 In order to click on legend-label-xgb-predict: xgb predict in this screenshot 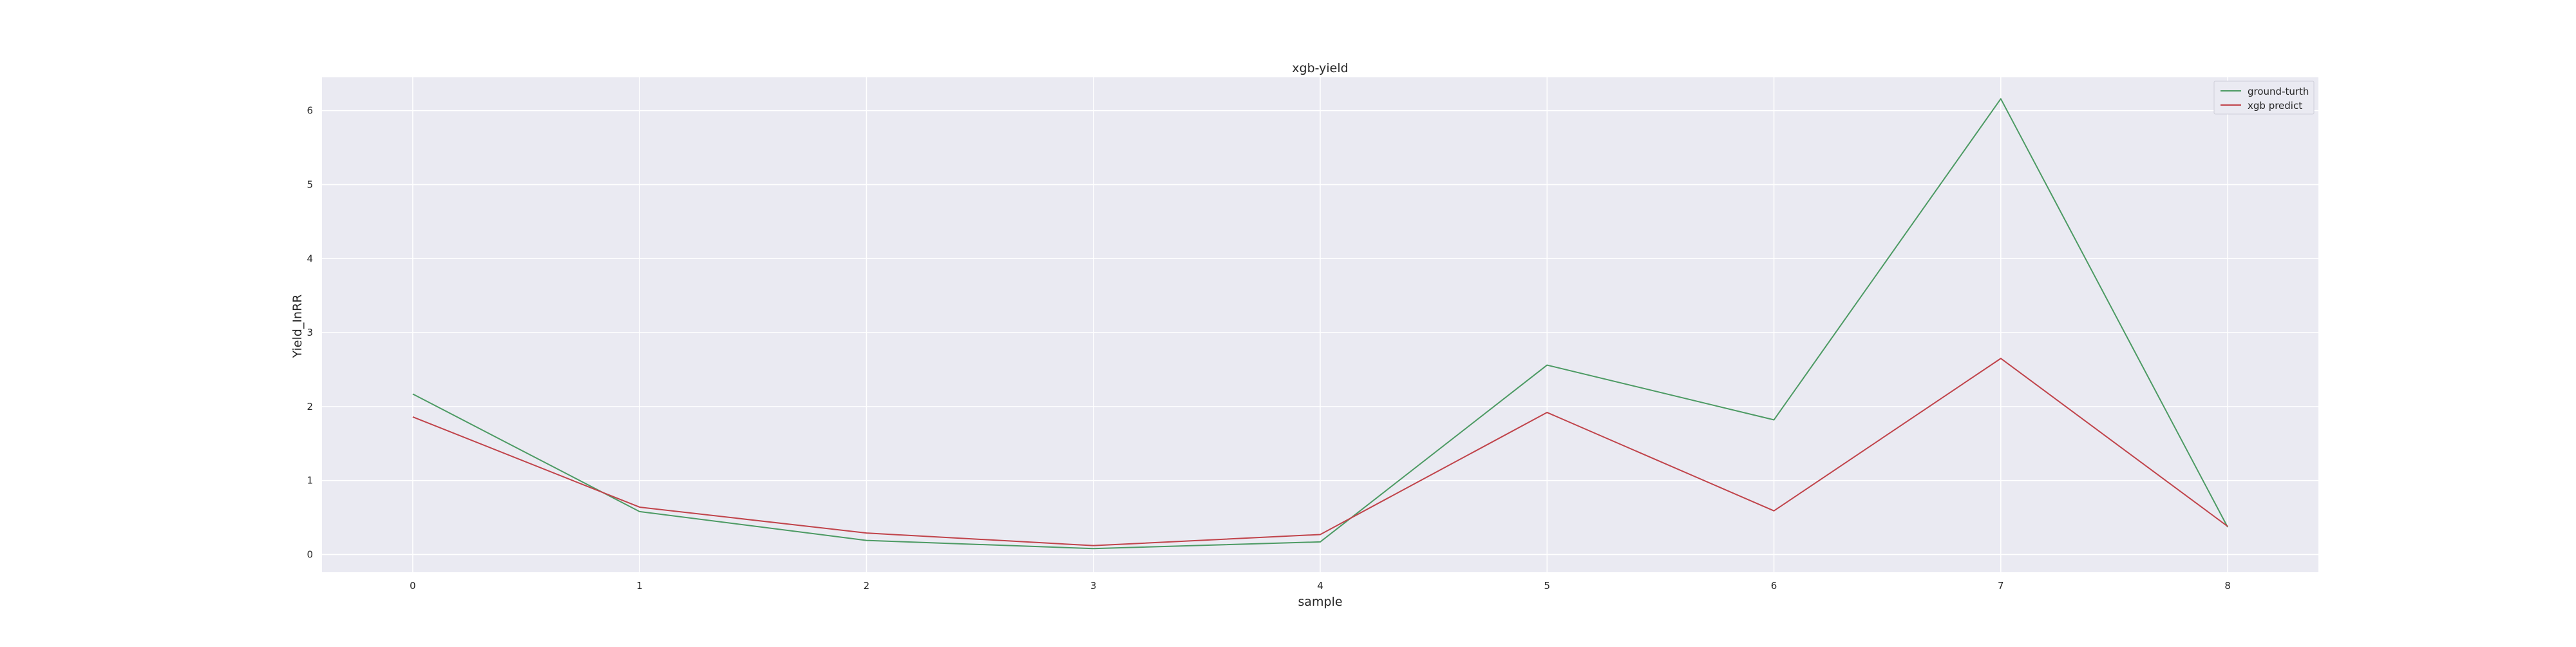, I will do `click(2275, 105)`.